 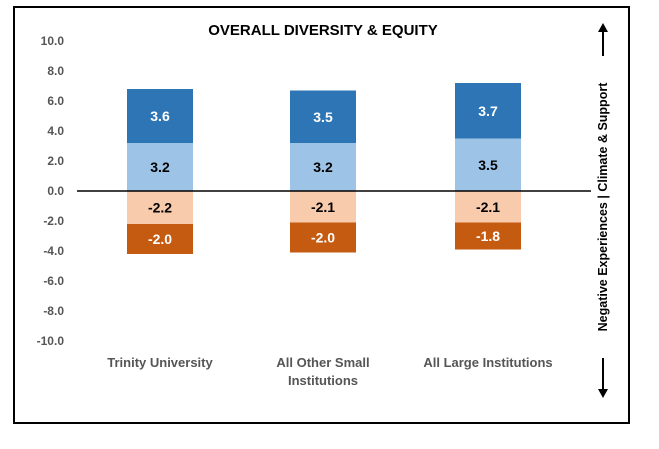 What do you see at coordinates (323, 380) in the screenshot?
I see `category-label: Institutions` at bounding box center [323, 380].